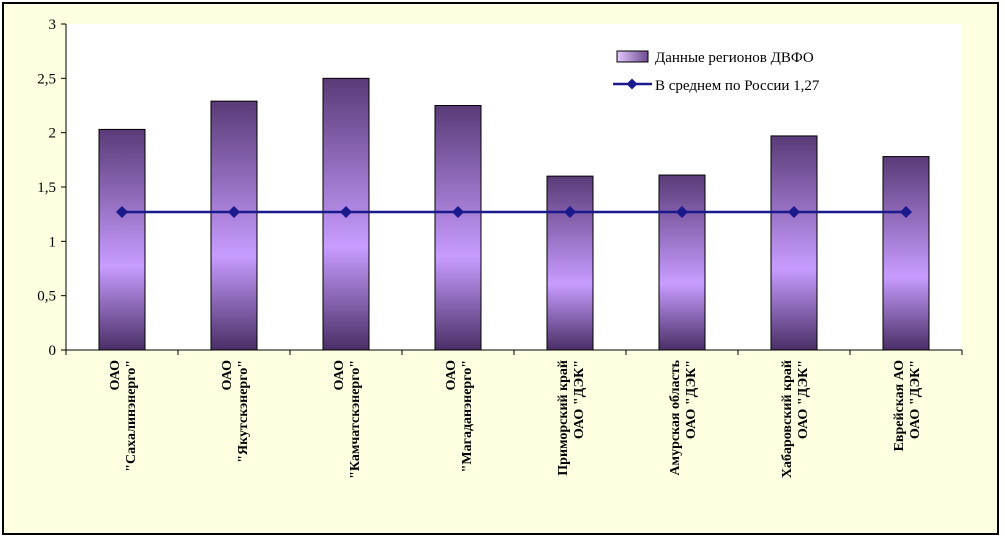 The image size is (1005, 540). Describe the element at coordinates (683, 417) in the screenshot. I see `x-category-label: Амурская областьОАО "ДЭК"` at that location.